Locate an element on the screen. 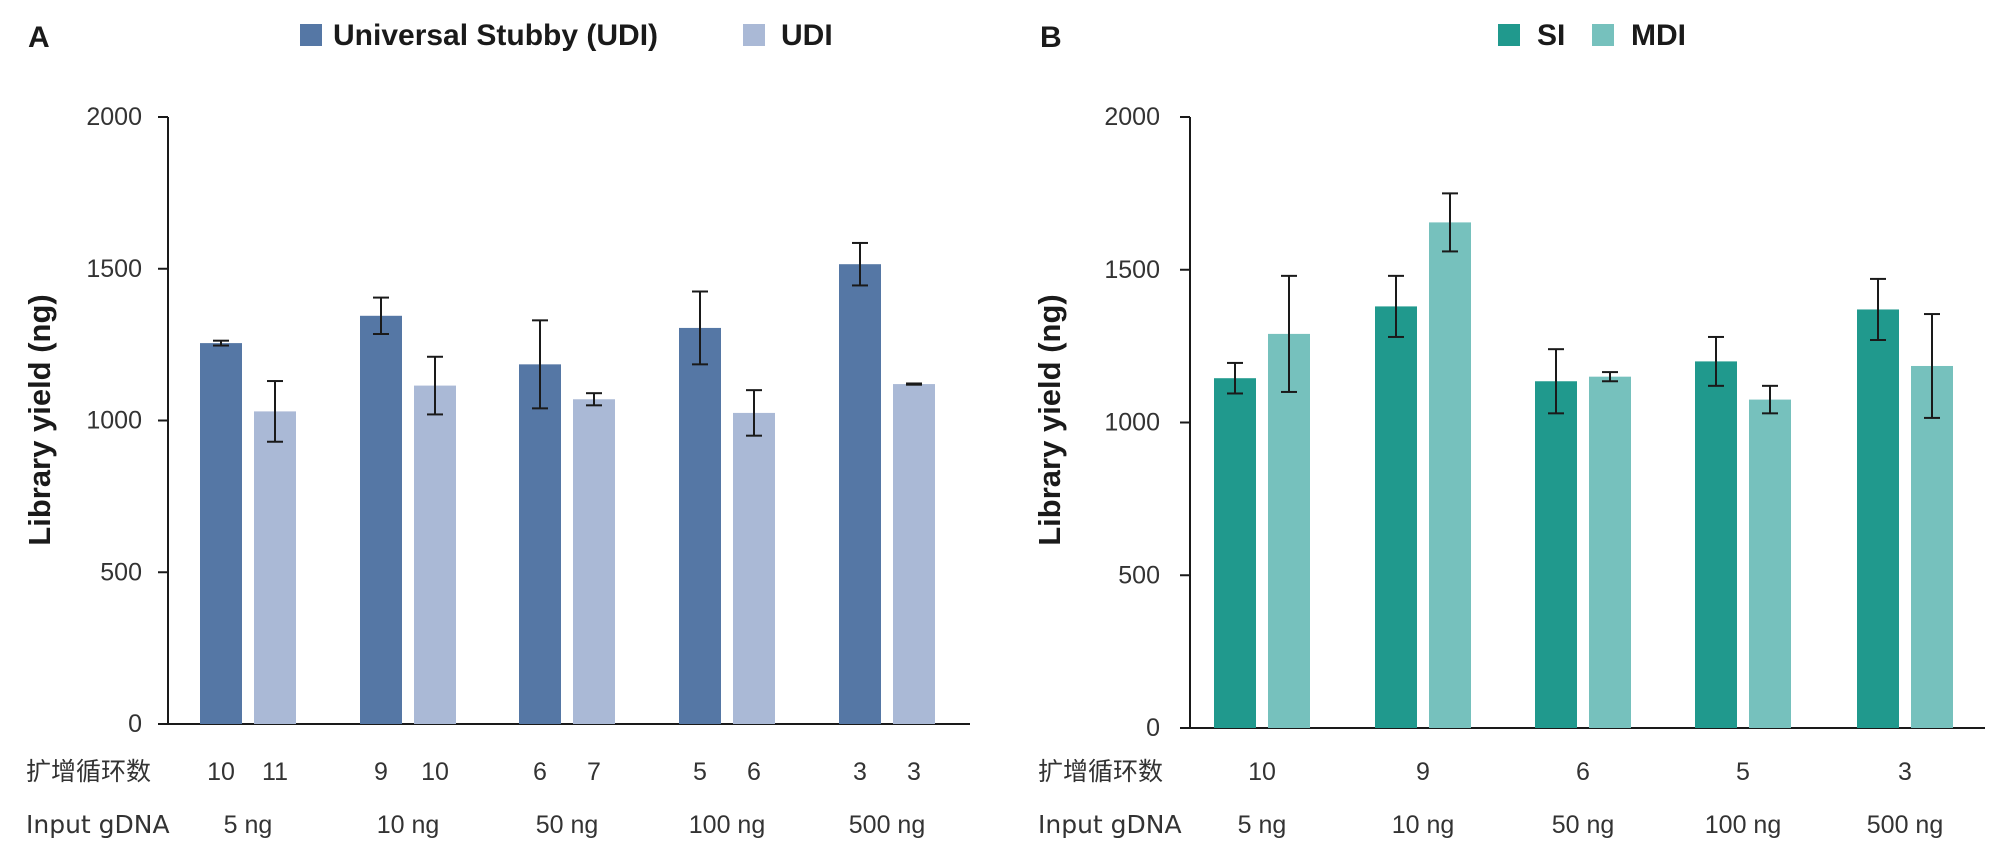 The image size is (2000, 866). legend-label: MDI is located at coordinates (1658, 35).